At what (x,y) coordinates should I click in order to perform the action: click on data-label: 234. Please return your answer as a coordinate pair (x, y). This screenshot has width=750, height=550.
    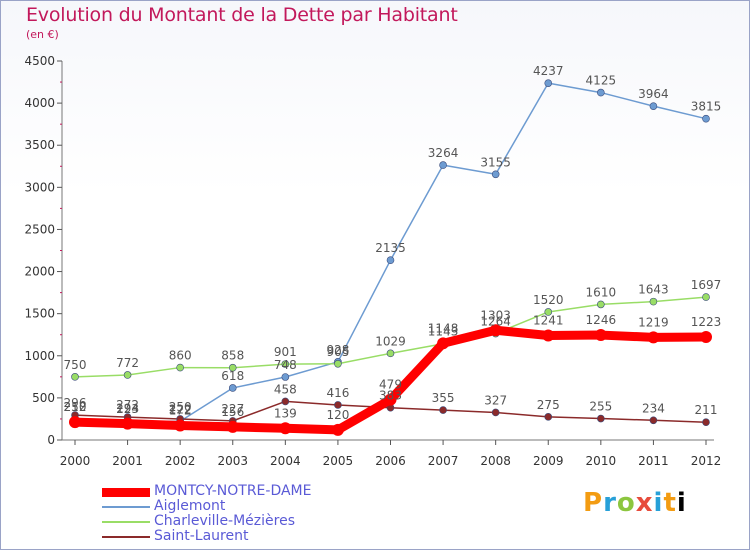
    Looking at the image, I should click on (653, 408).